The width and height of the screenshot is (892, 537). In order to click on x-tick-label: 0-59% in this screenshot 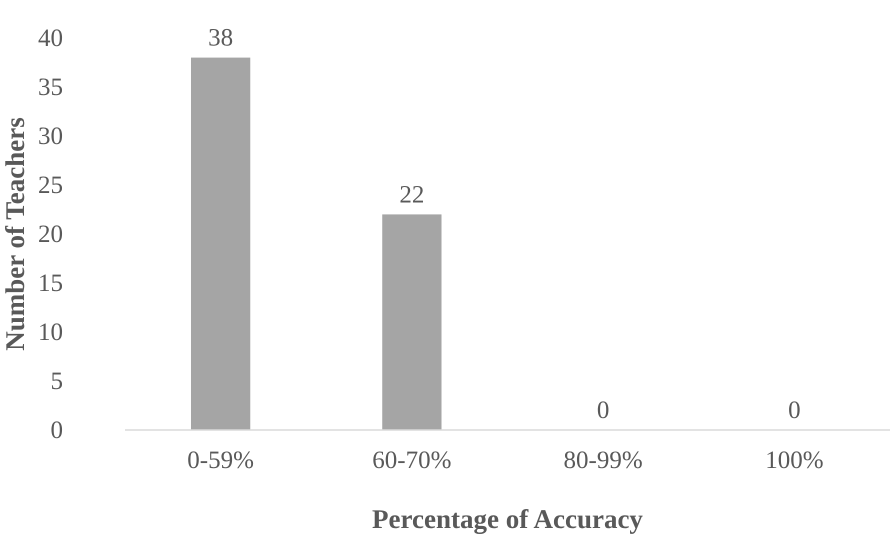, I will do `click(220, 460)`.